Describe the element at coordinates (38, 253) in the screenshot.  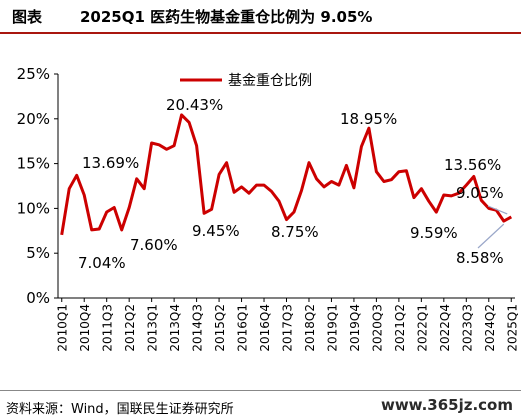
I see `y-tick-label: 5%` at that location.